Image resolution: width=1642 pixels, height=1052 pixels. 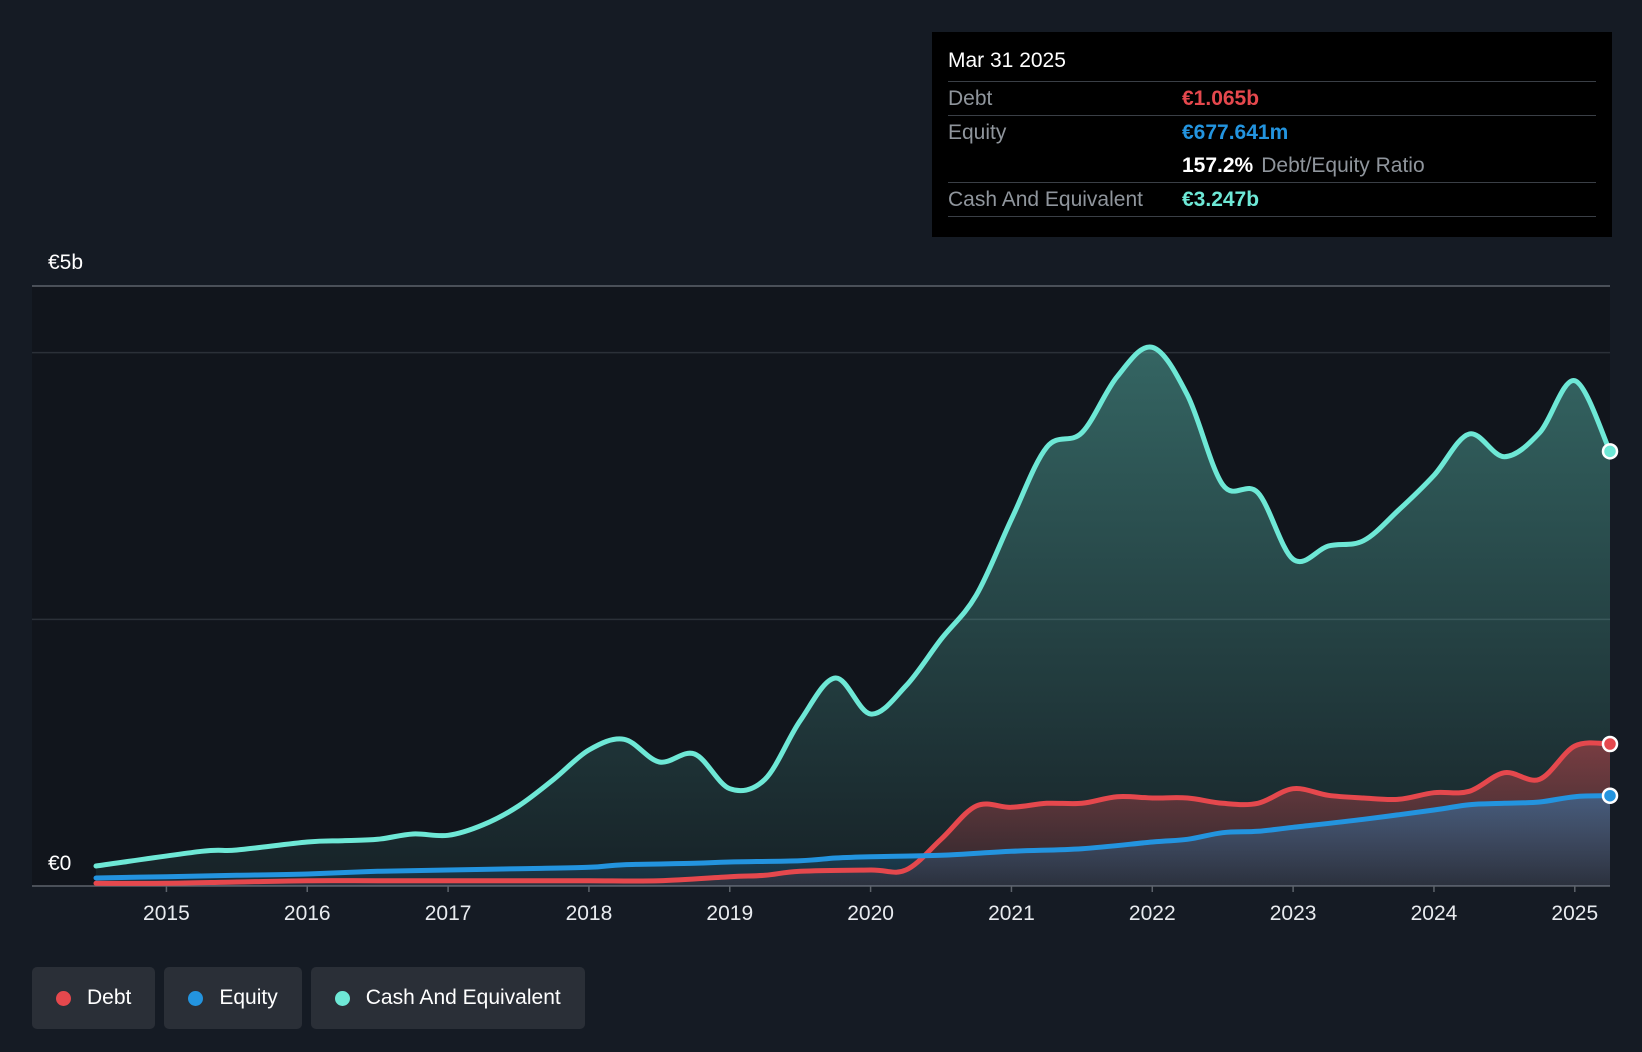 What do you see at coordinates (1293, 913) in the screenshot?
I see `x-tick-label-2023: 2023` at bounding box center [1293, 913].